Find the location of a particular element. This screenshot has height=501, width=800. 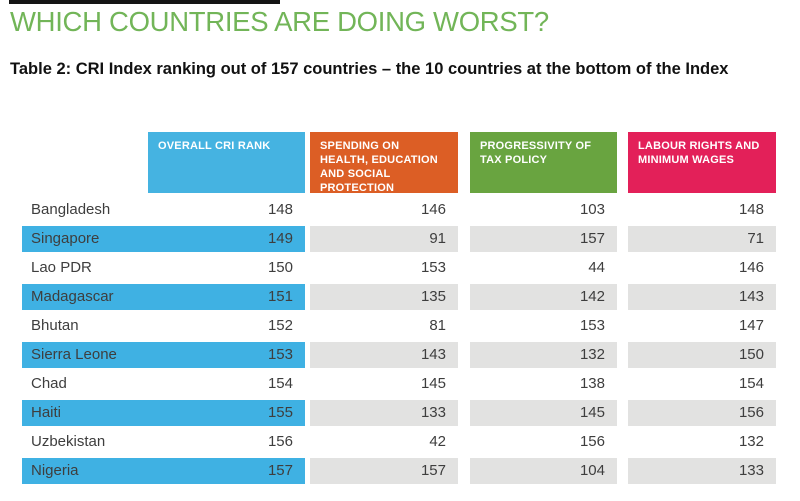

column-header-overall-cri-rank: OVERALL CRI RANK is located at coordinates (226, 162).